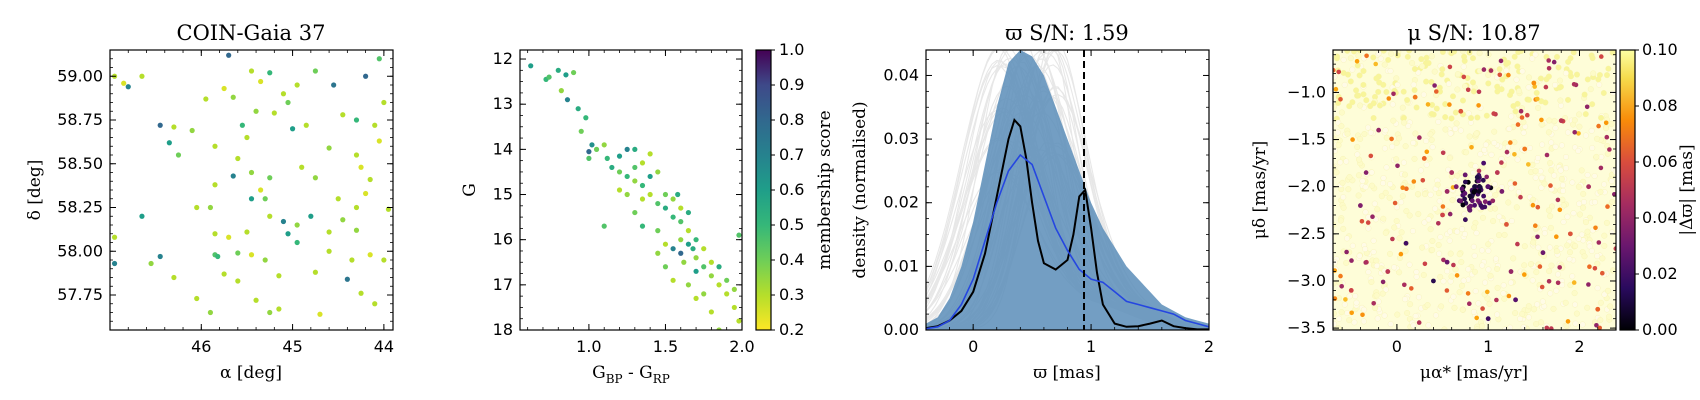 Image resolution: width=1700 pixels, height=400 pixels. What do you see at coordinates (1687, 189) in the screenshot?
I see `panel4-colorbar-label: |Δϖ| [mas]` at bounding box center [1687, 189].